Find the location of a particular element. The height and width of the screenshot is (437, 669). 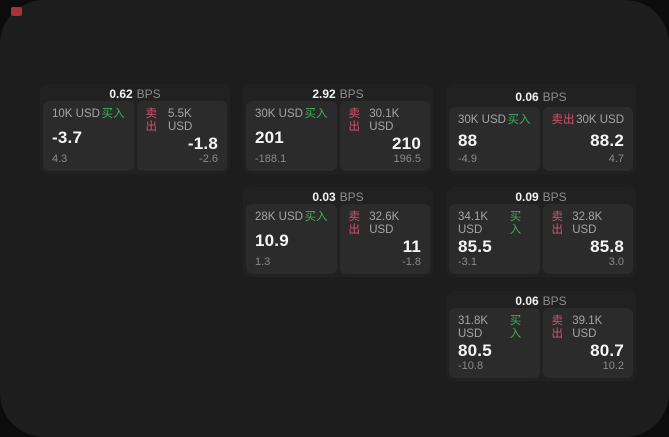

sell-price: 85.8 is located at coordinates (607, 246).